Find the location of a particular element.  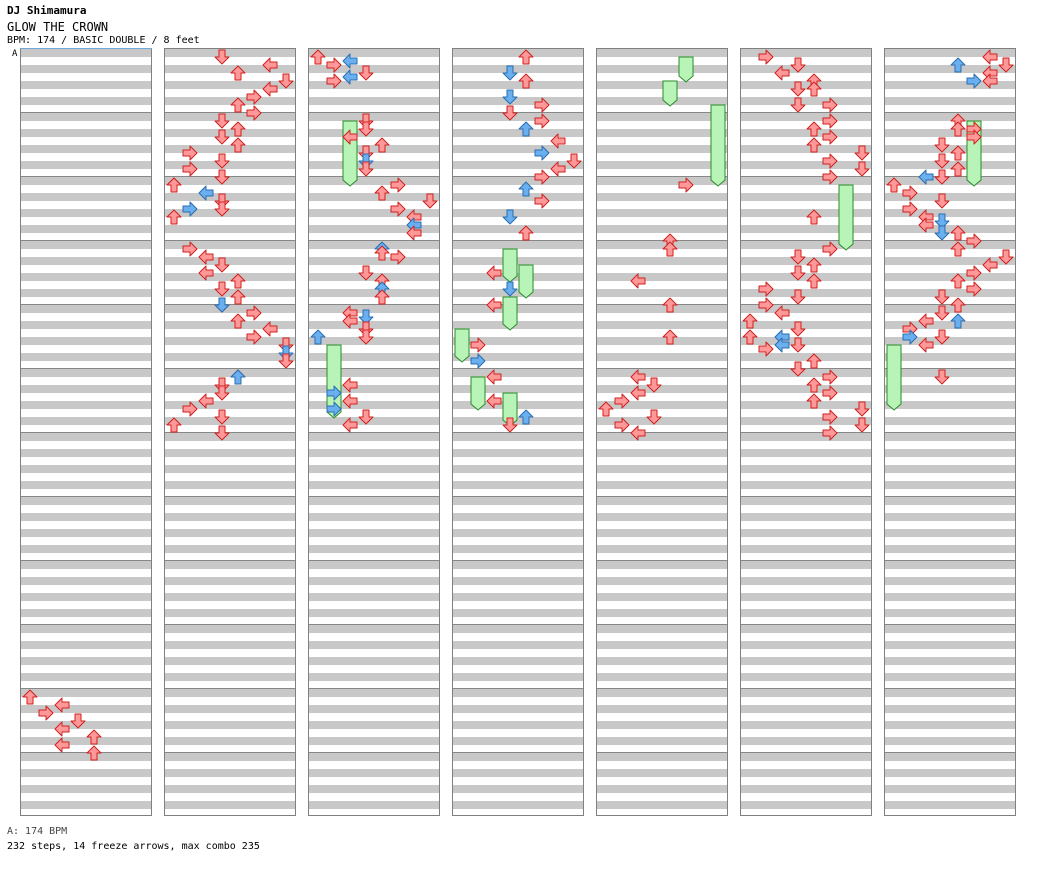

artist-name: DJ Shimamura is located at coordinates (47, 10).